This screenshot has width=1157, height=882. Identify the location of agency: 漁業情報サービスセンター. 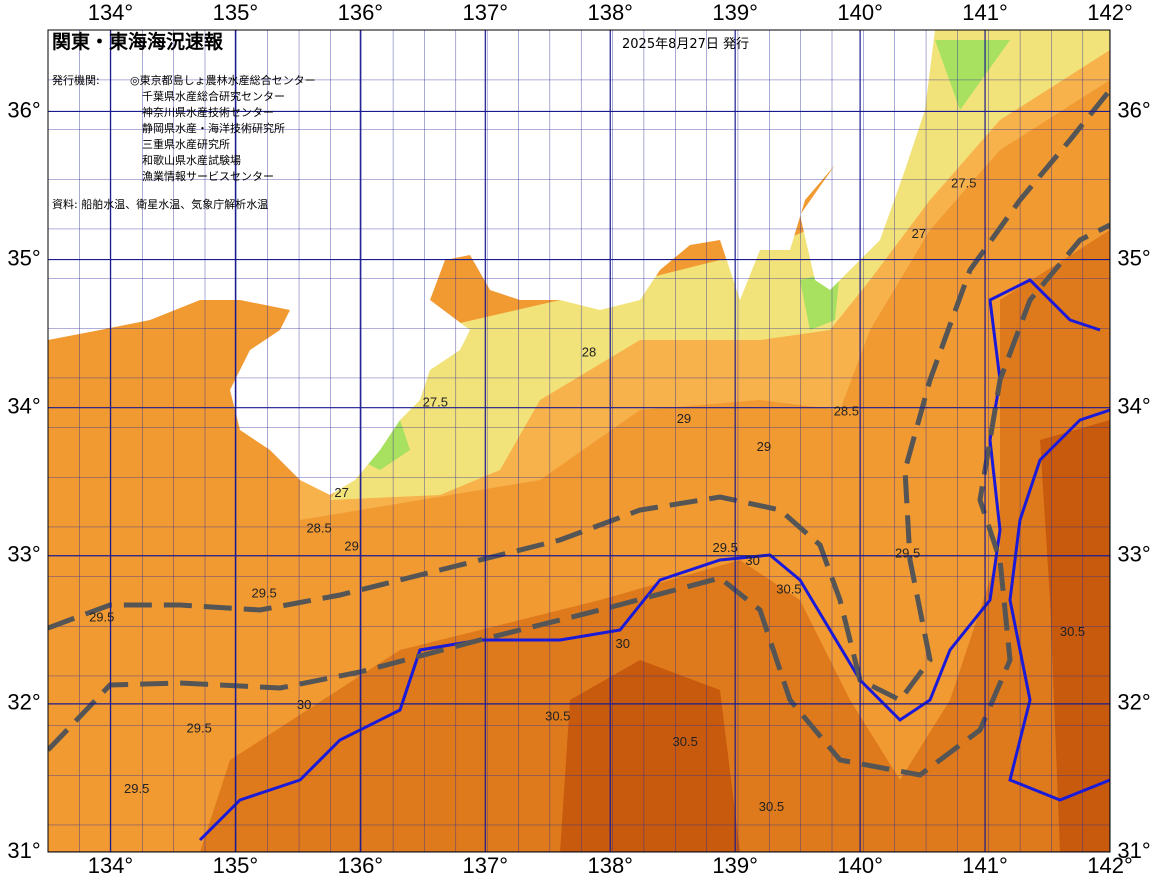
(208, 176).